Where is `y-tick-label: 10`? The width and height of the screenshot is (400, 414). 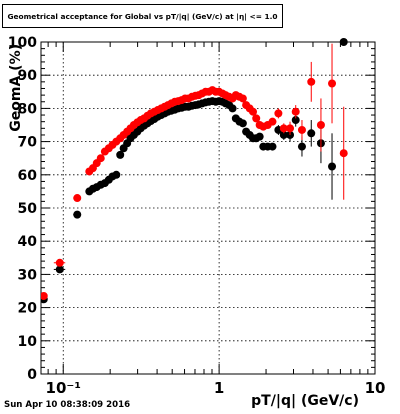
y-tick-label: 10 is located at coordinates (28, 342).